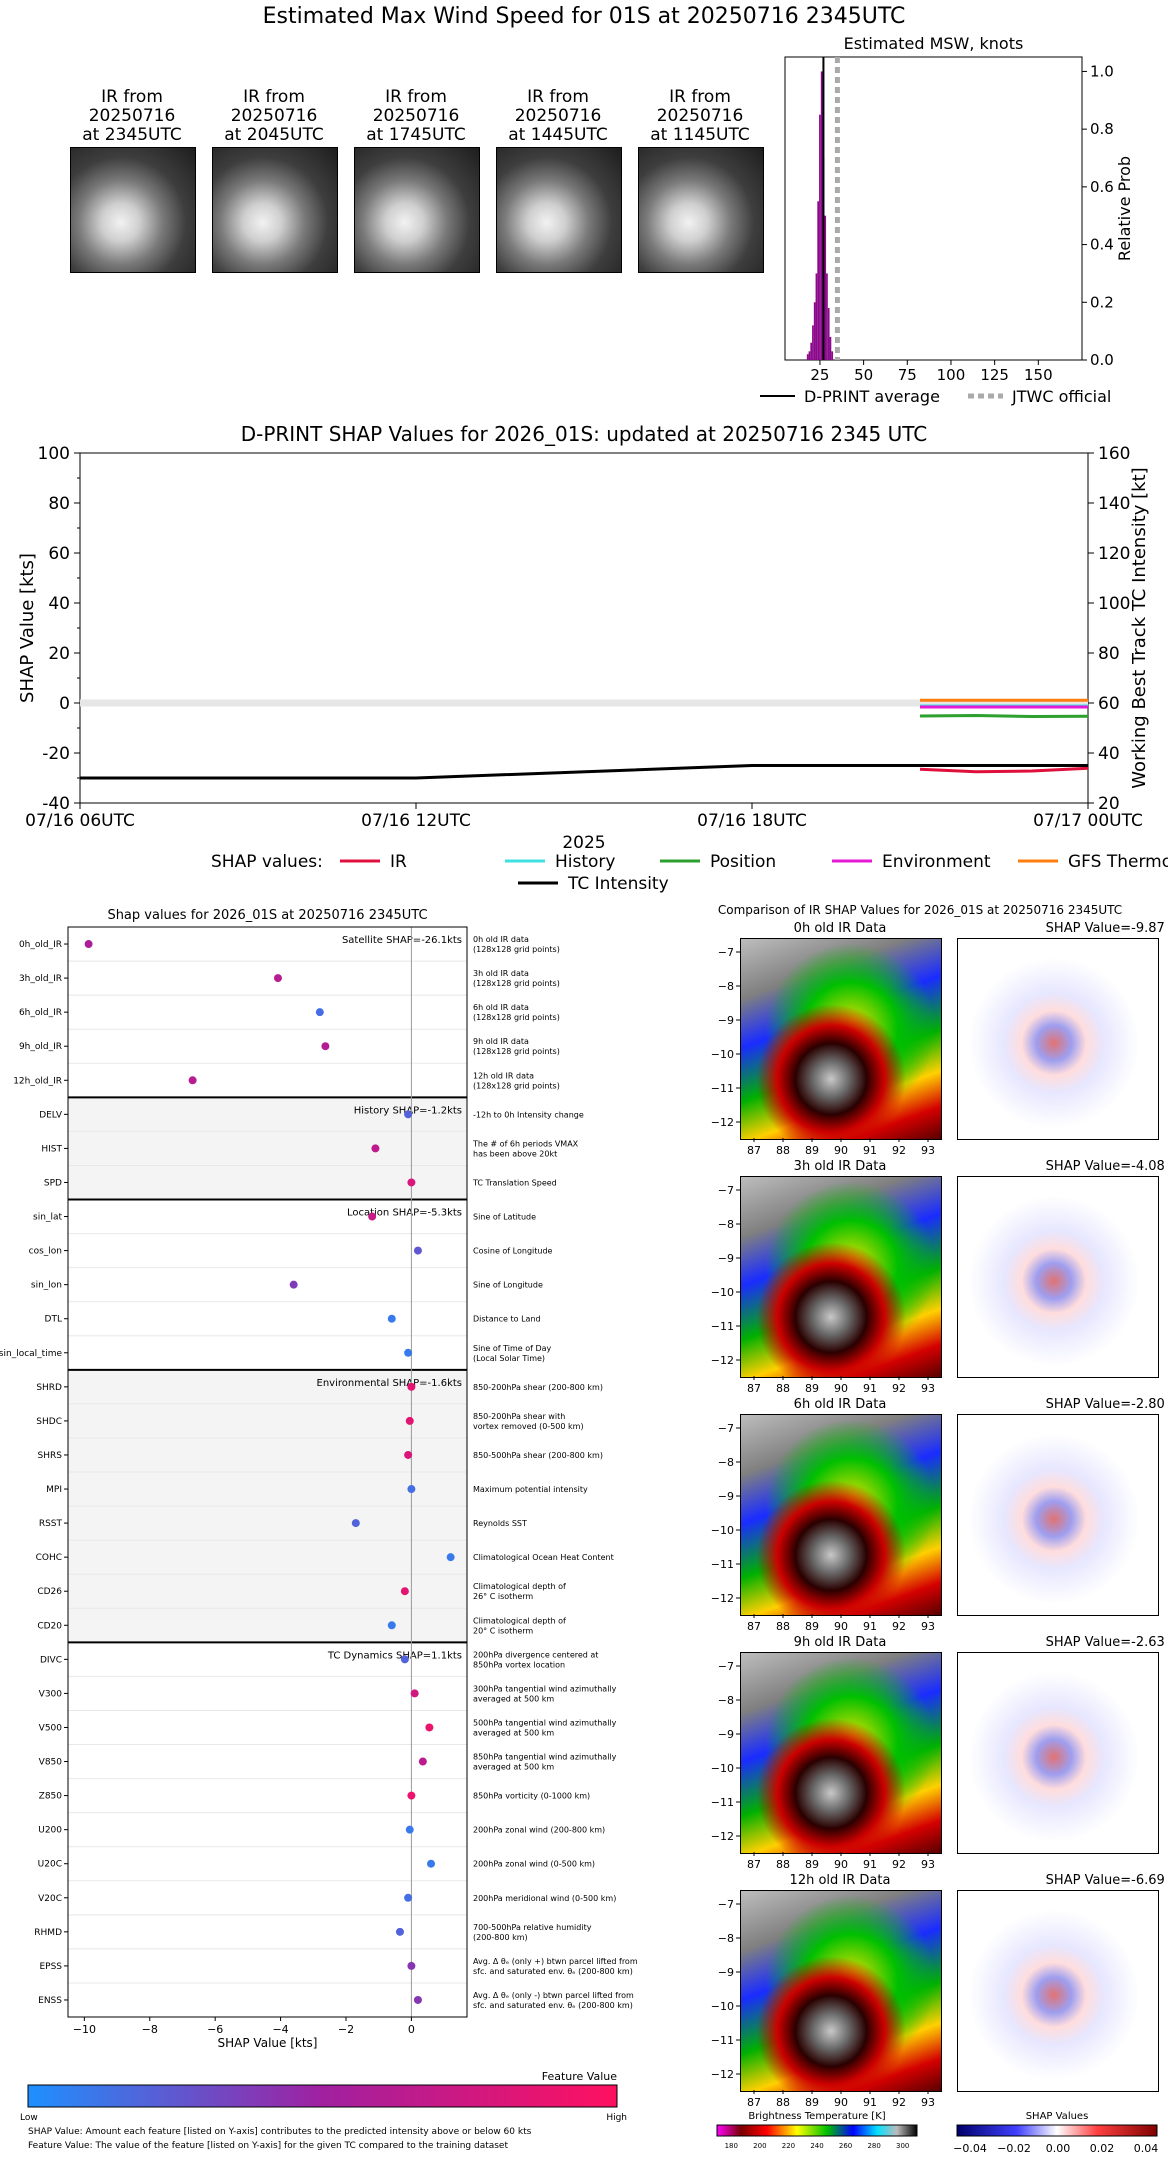 The height and width of the screenshot is (2158, 1168). Describe the element at coordinates (840, 928) in the screenshot. I see `ir-map-title: 0h old IR Data` at that location.